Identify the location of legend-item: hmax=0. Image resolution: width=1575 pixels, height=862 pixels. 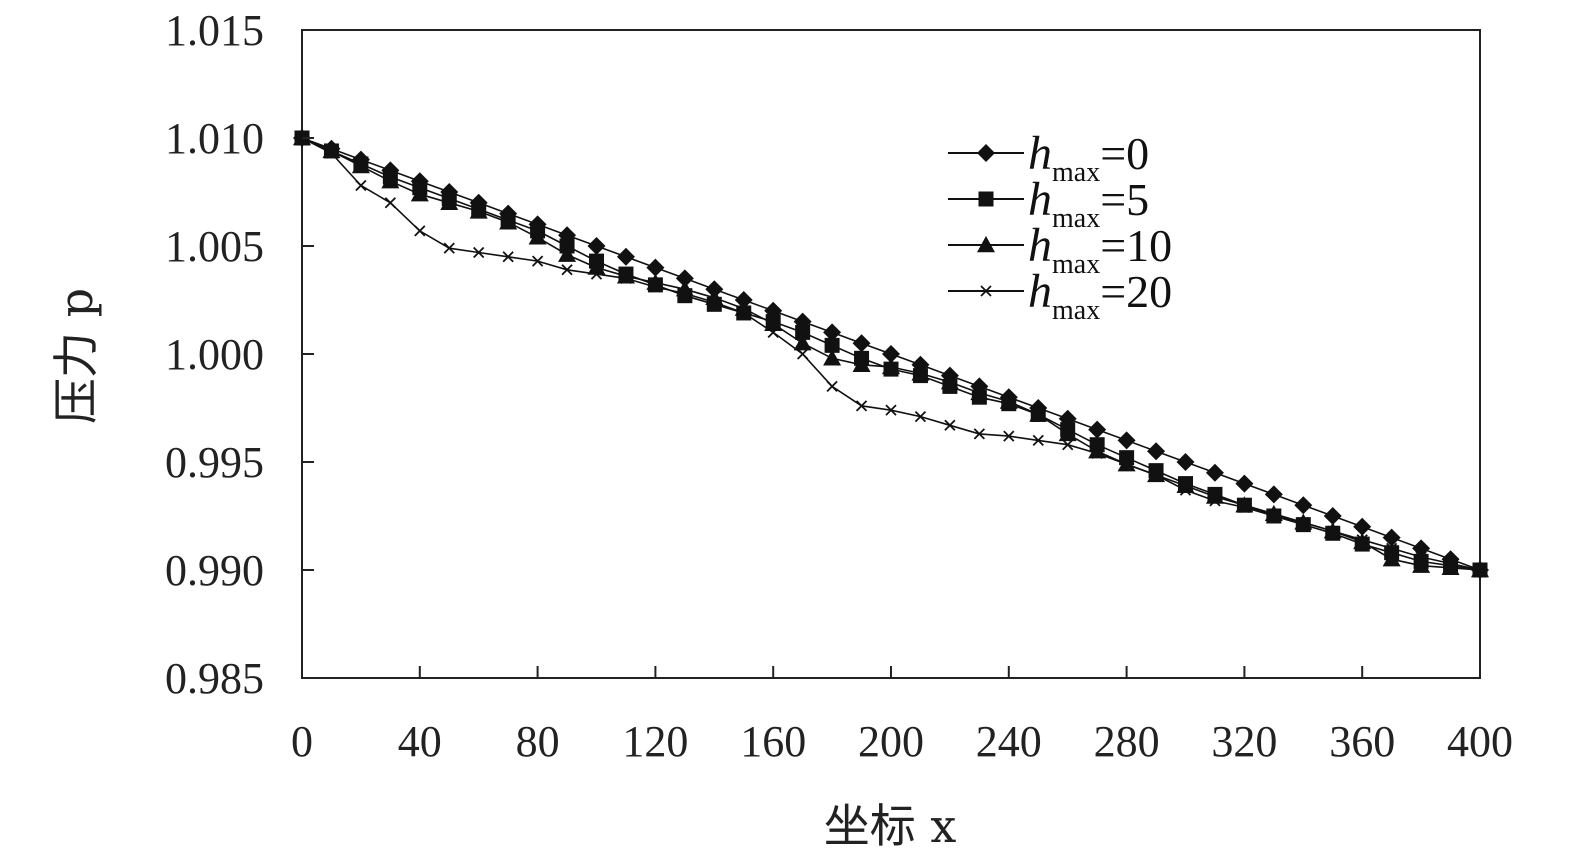
(1048, 157).